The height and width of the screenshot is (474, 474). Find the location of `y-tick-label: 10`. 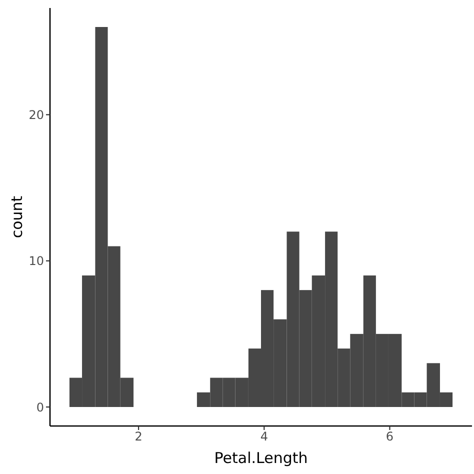

y-tick-label: 10 is located at coordinates (36, 261).